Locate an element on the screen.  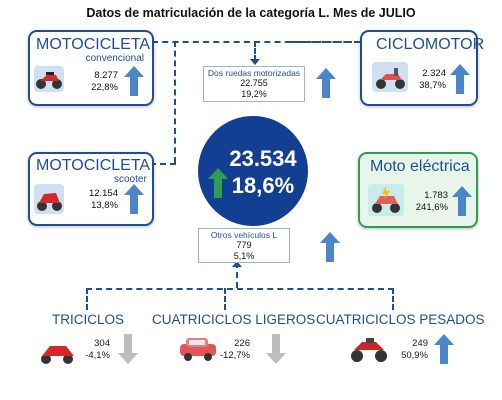
moto-scooter-title: MOTOCICLETA is located at coordinates (93, 165).